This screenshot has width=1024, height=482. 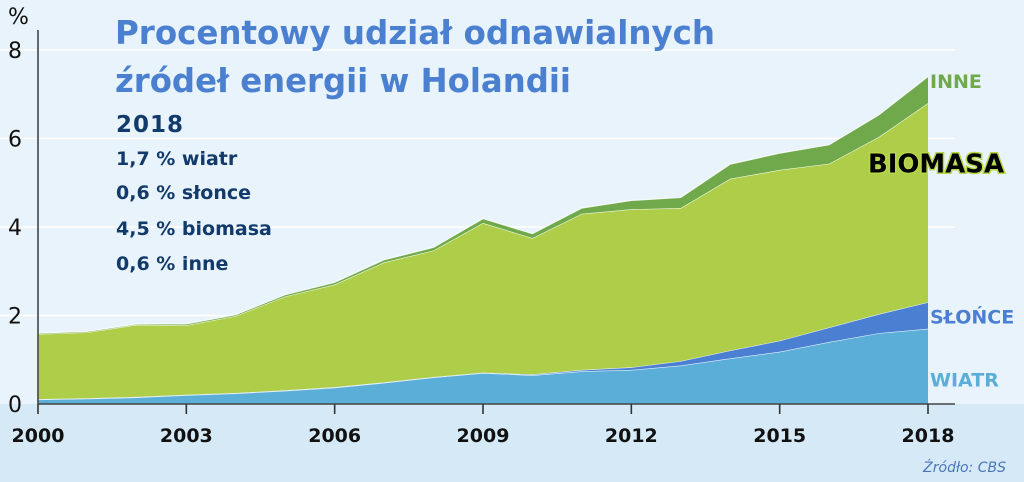 What do you see at coordinates (964, 380) in the screenshot?
I see `series-label-wiatr: WIATR` at bounding box center [964, 380].